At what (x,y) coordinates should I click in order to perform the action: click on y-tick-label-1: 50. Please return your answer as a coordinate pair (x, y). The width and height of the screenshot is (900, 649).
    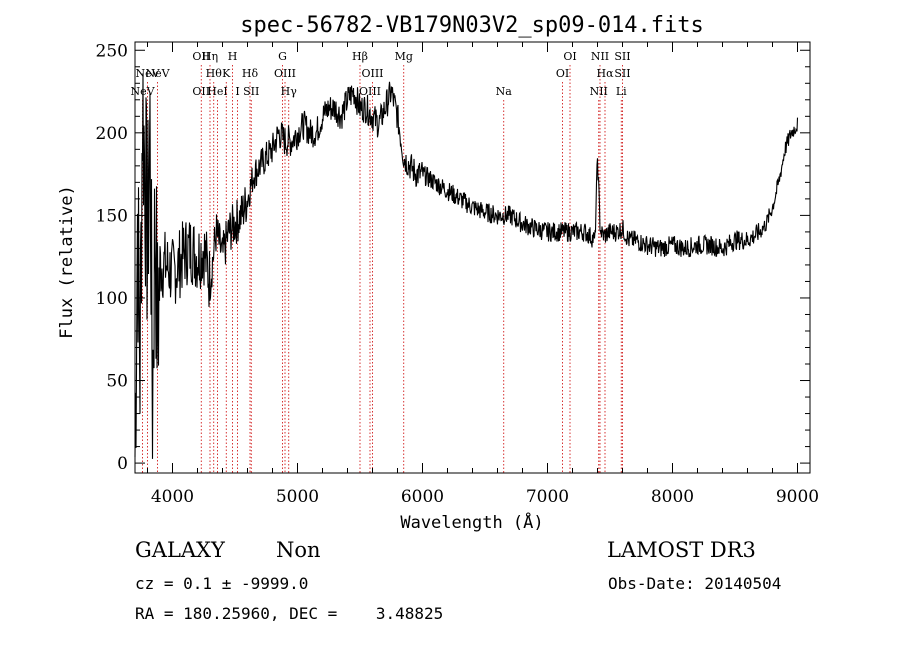
    Looking at the image, I should click on (117, 382).